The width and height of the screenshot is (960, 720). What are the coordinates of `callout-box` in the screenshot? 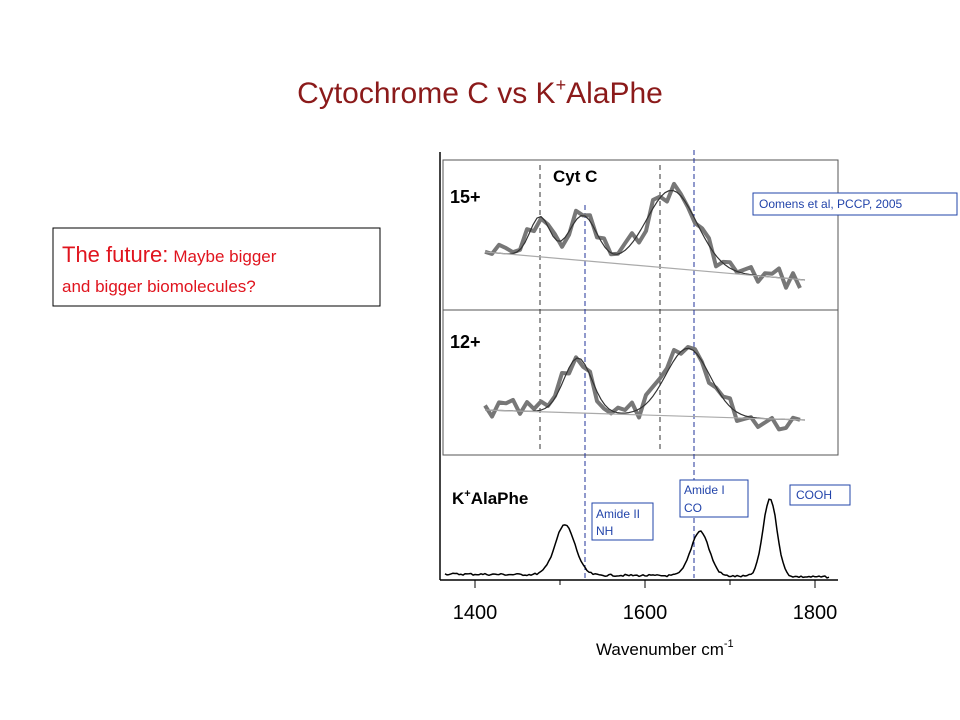 It's located at (216, 267).